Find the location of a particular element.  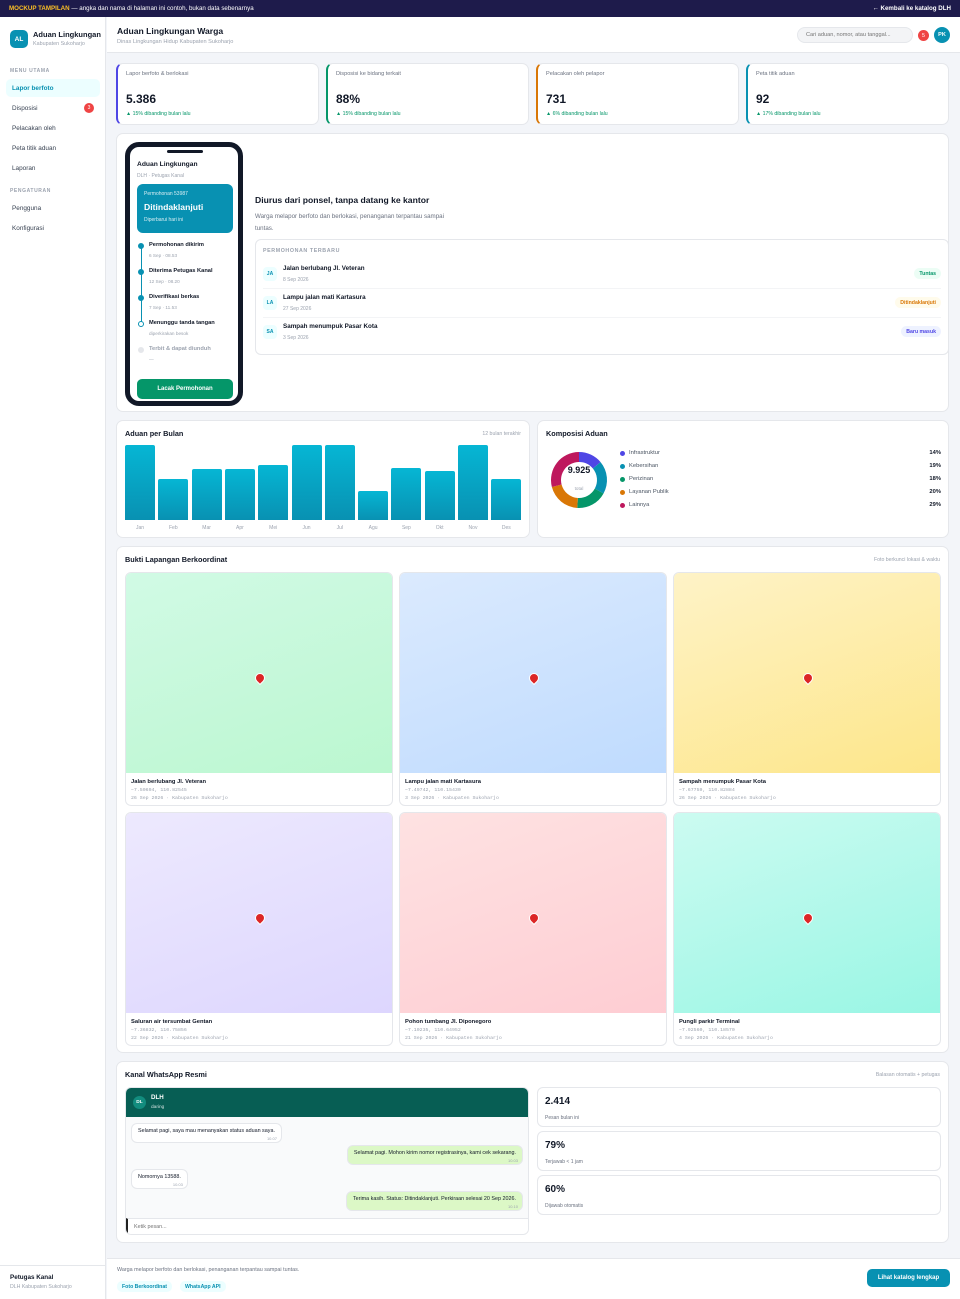

back-to-catalog-link: ← Kembali ke katalog DLH is located at coordinates (911, 8).